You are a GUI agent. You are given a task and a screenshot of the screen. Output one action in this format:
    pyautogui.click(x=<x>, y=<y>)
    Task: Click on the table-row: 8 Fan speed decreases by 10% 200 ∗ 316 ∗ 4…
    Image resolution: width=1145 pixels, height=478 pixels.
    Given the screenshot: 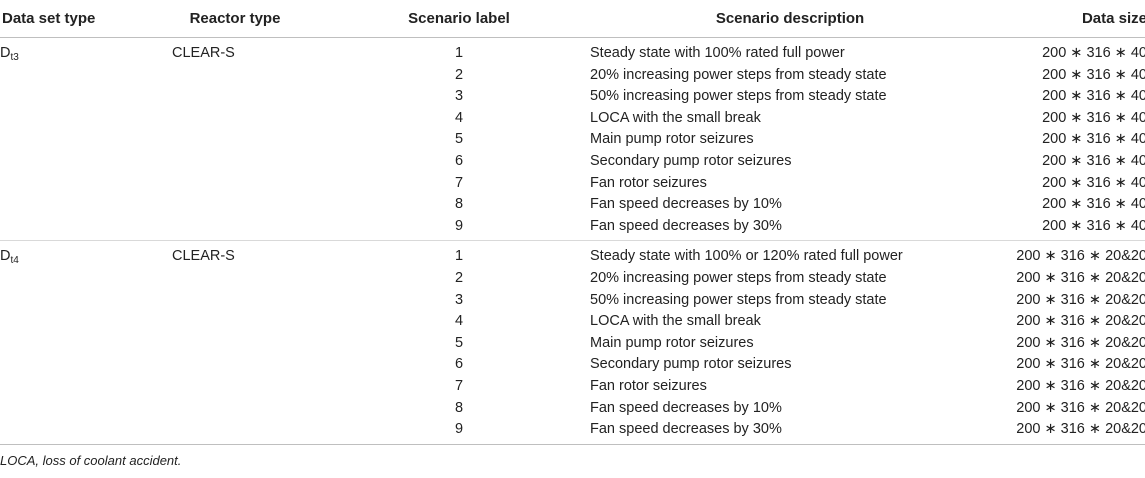 What is the action you would take?
    pyautogui.click(x=572, y=205)
    